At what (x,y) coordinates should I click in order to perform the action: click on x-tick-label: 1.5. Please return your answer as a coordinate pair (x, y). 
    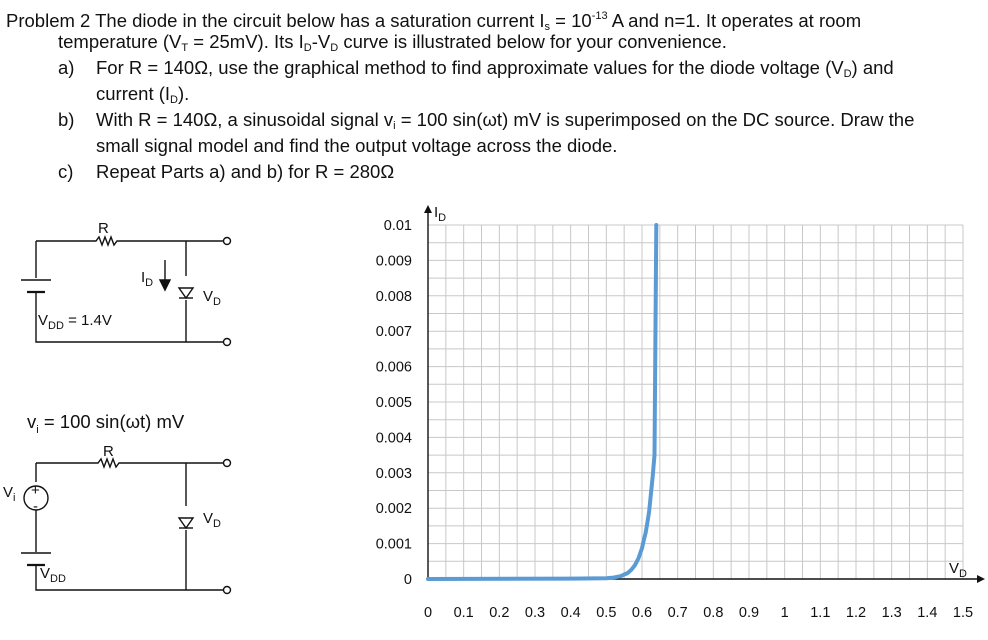
    Looking at the image, I should click on (963, 613).